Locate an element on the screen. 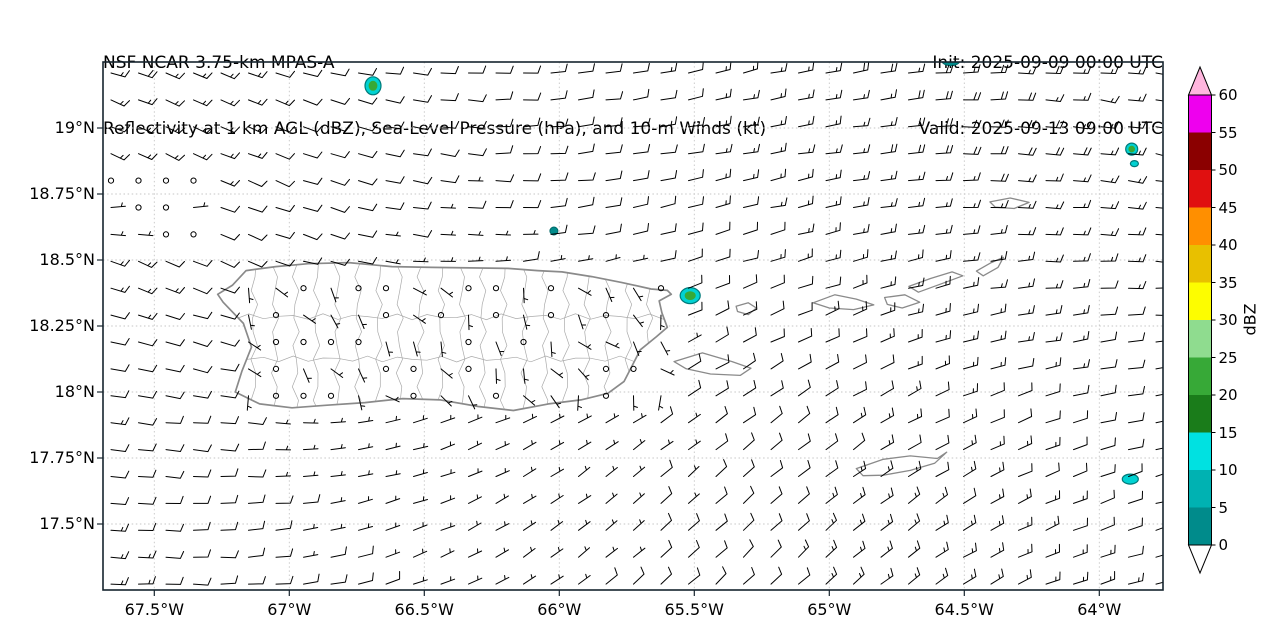 This screenshot has height=639, width=1280. coastline-tortola is located at coordinates (936, 282).